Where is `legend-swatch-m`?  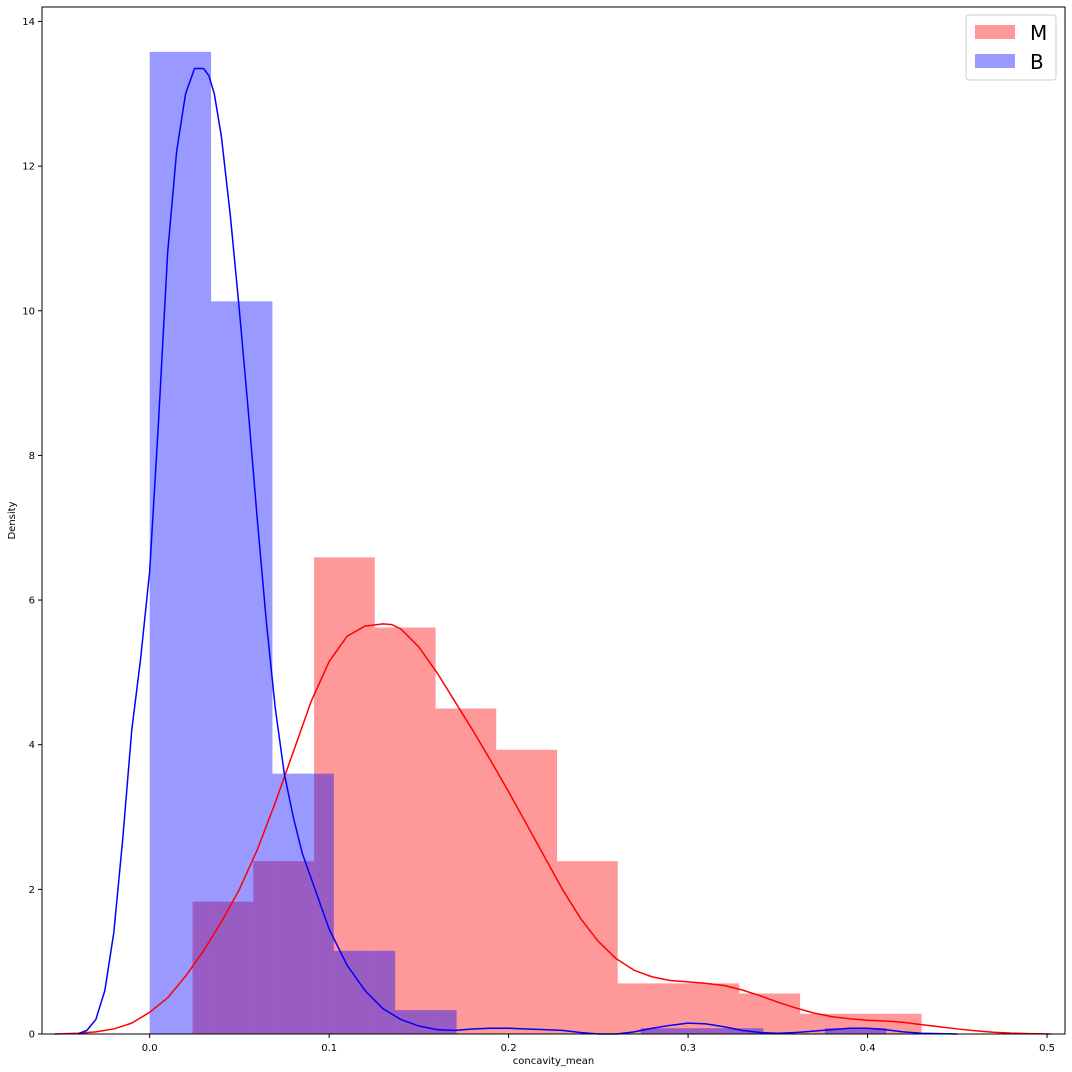 legend-swatch-m is located at coordinates (995, 32).